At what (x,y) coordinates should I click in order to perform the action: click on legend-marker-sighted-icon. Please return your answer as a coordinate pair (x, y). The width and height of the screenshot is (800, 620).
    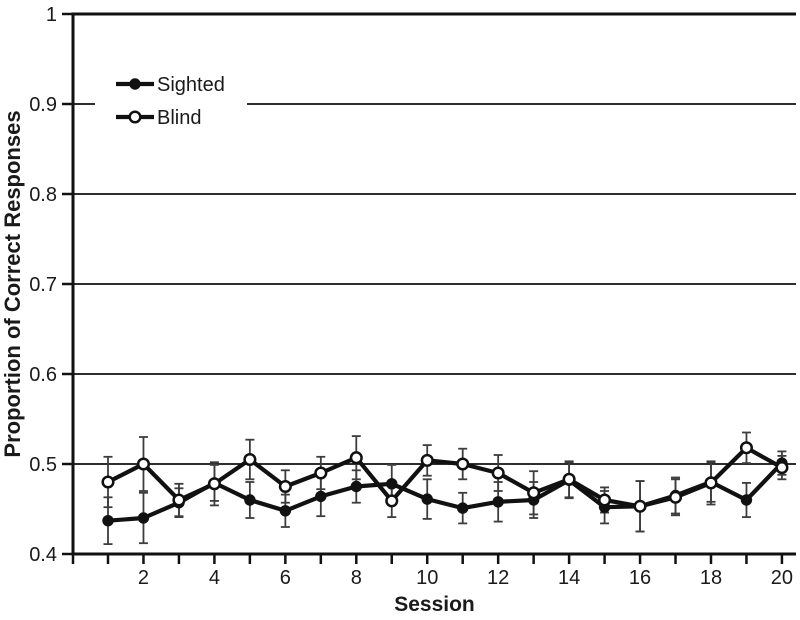
    Looking at the image, I should click on (135, 84).